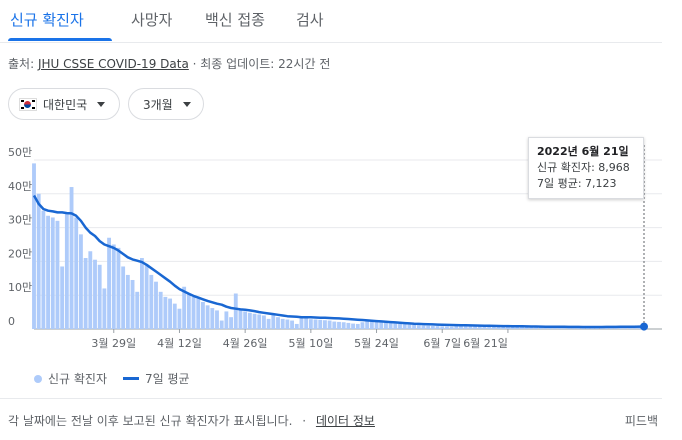 The image size is (682, 440). What do you see at coordinates (47, 20) in the screenshot?
I see `tab-new-cases: 신규 확진자` at bounding box center [47, 20].